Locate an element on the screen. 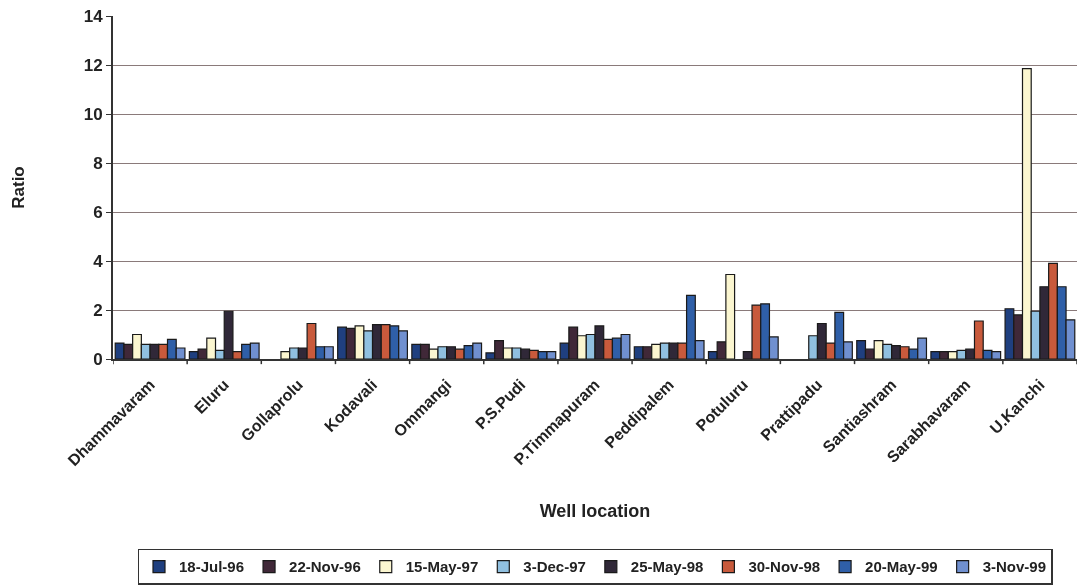 This screenshot has height=585, width=1077. legend-label: 30-Nov-98 is located at coordinates (784, 567).